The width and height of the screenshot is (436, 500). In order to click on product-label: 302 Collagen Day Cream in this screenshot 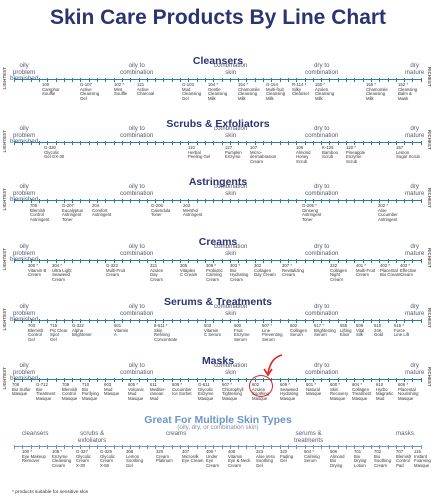, I will do `click(267, 270)`.